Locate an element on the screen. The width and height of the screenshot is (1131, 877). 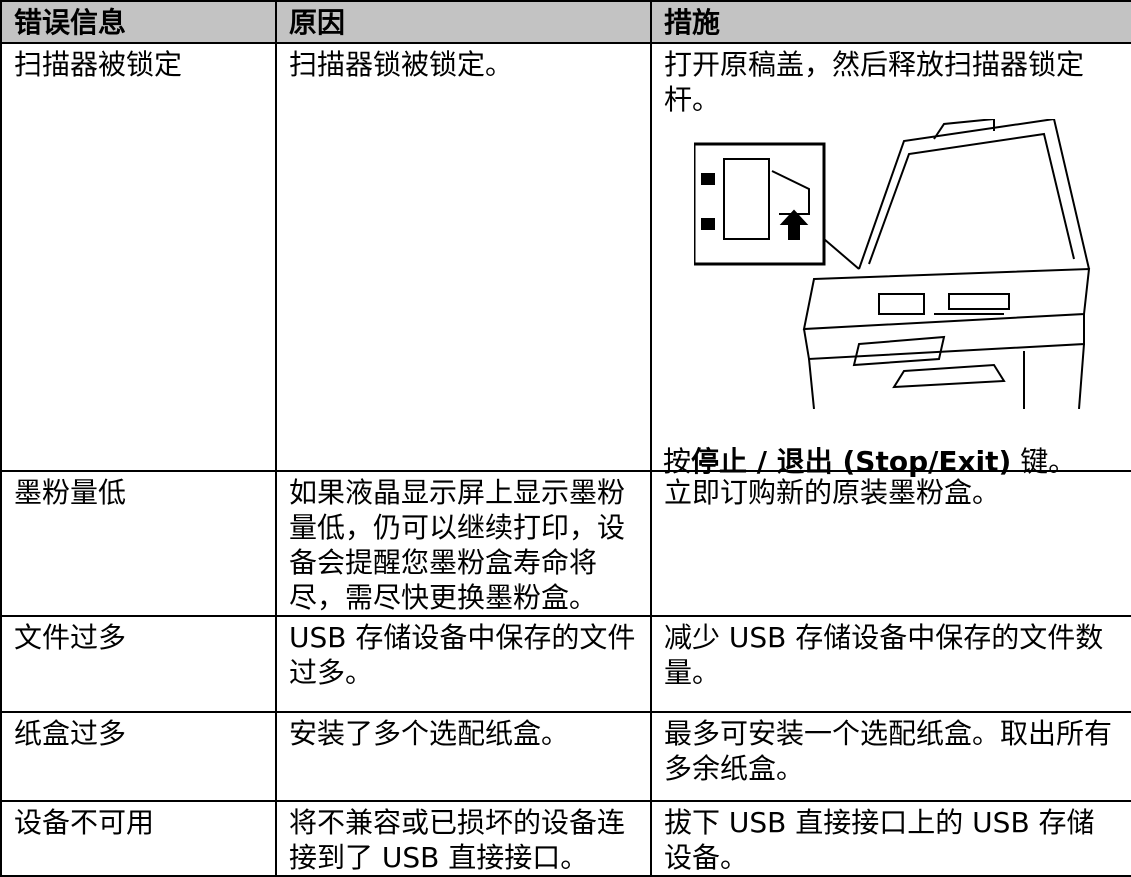
key-name: 停止 / 退出 (Stop/Exit) is located at coordinates (851, 461).